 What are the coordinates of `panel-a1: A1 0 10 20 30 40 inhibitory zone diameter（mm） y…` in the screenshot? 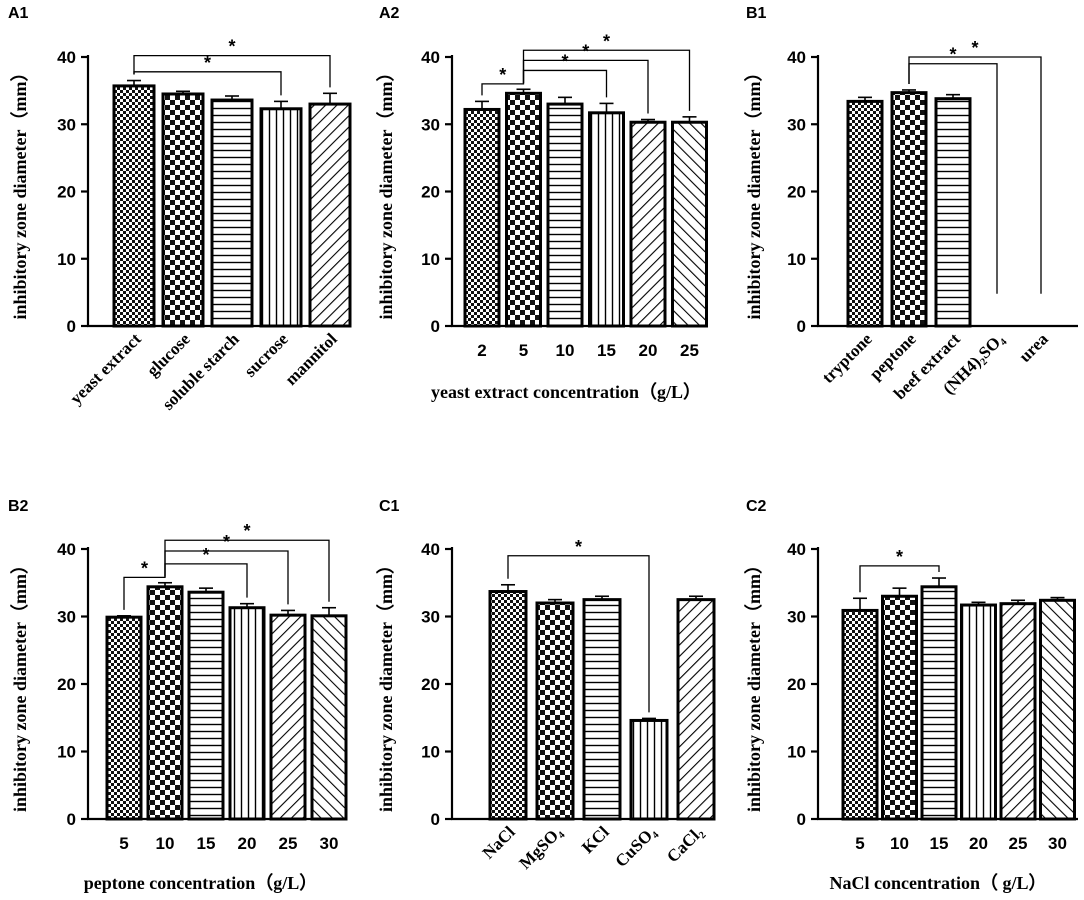 It's located at (180, 209).